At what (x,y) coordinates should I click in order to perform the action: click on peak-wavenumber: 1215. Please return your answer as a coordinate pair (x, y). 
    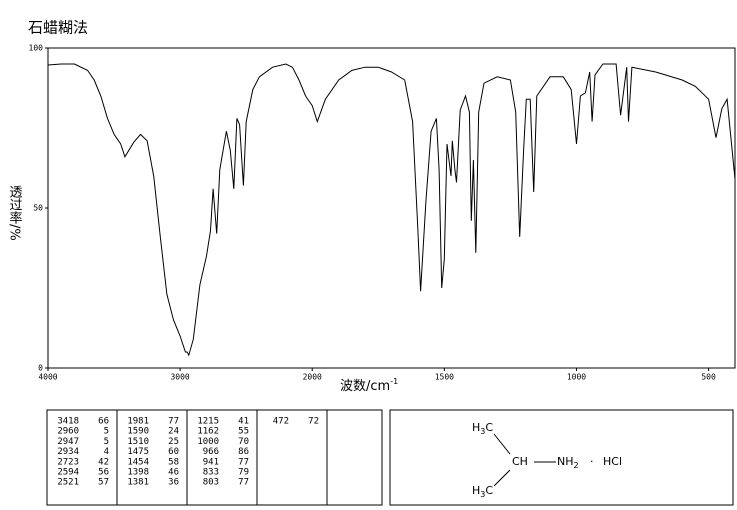
    Looking at the image, I should click on (208, 422).